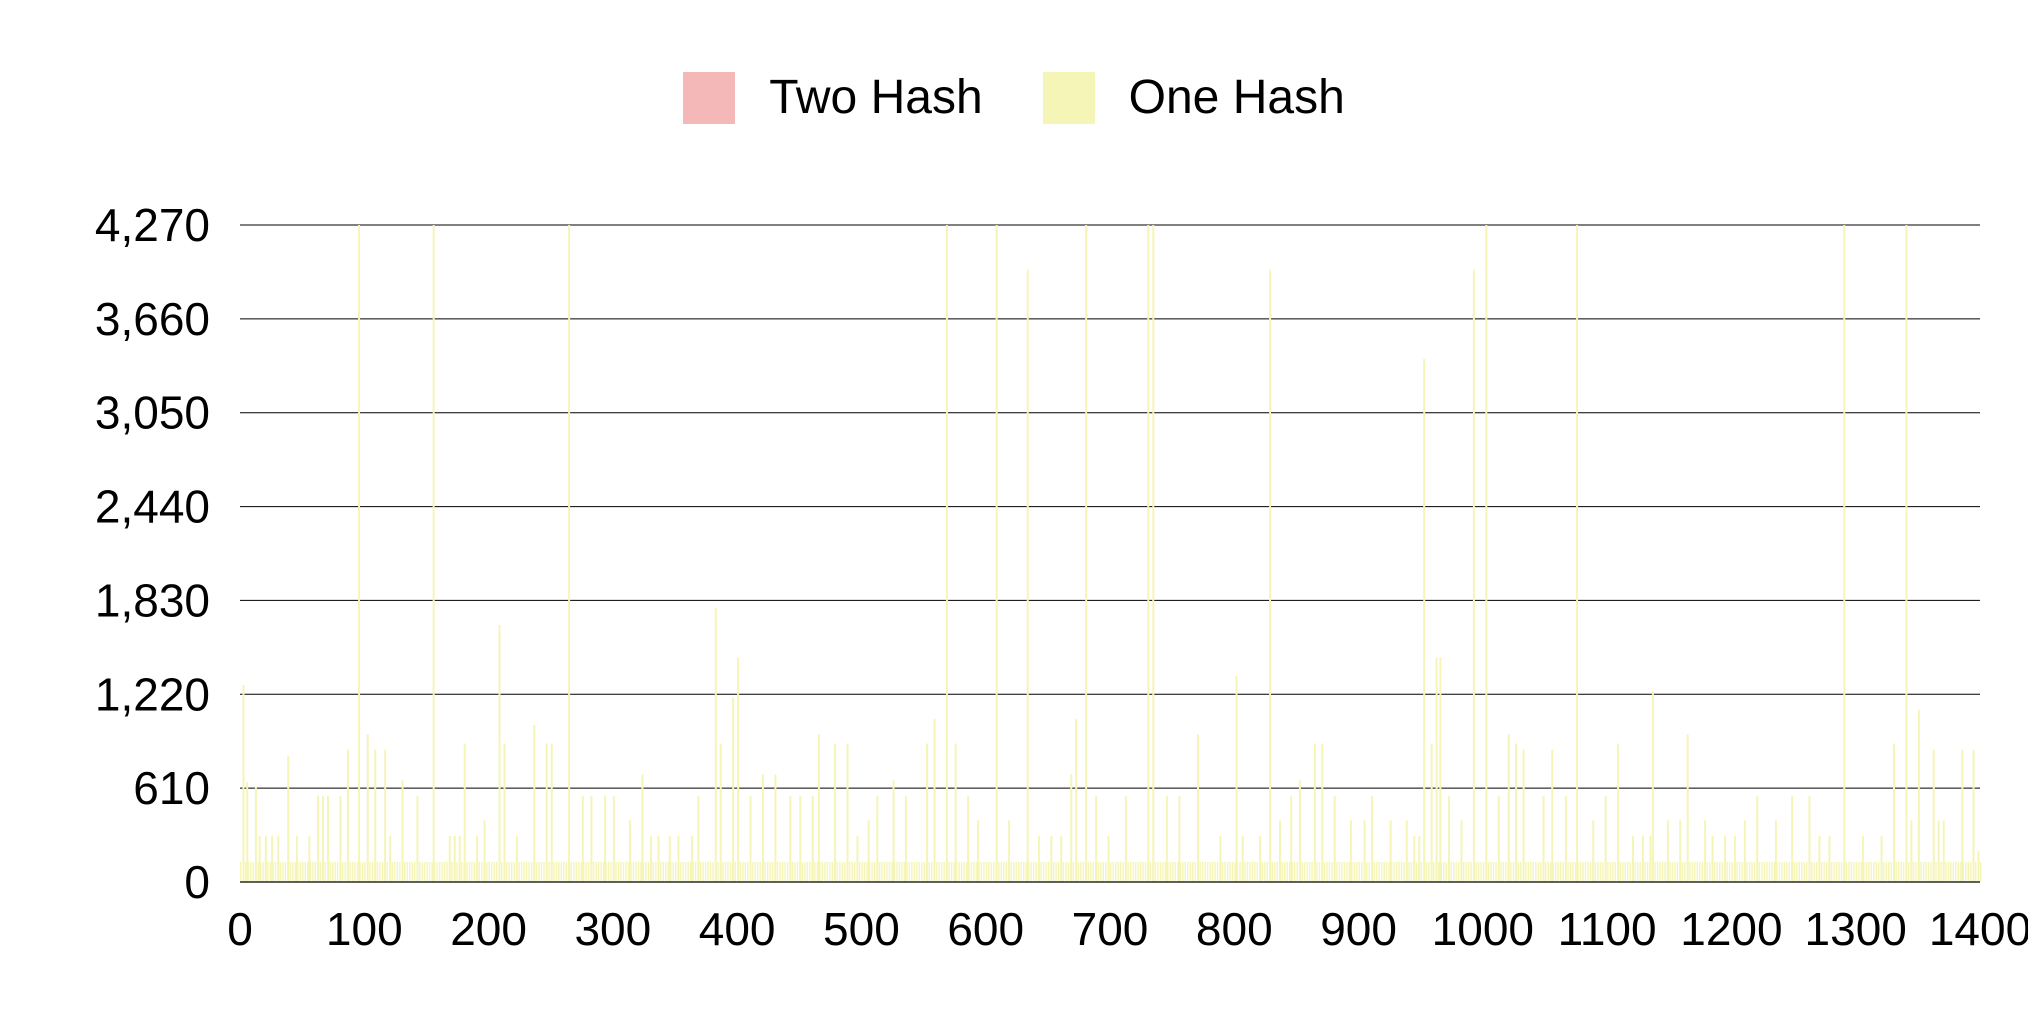 Image resolution: width=2028 pixels, height=1024 pixels. Describe the element at coordinates (1068, 97) in the screenshot. I see `legend-swatch-one-hash` at that location.